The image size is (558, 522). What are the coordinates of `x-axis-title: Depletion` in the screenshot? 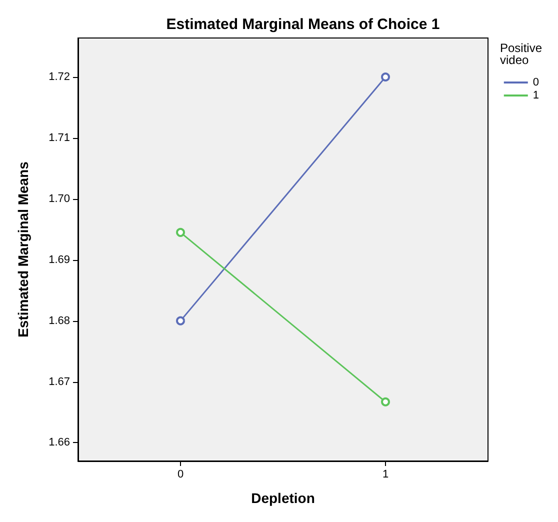 It's located at (283, 498).